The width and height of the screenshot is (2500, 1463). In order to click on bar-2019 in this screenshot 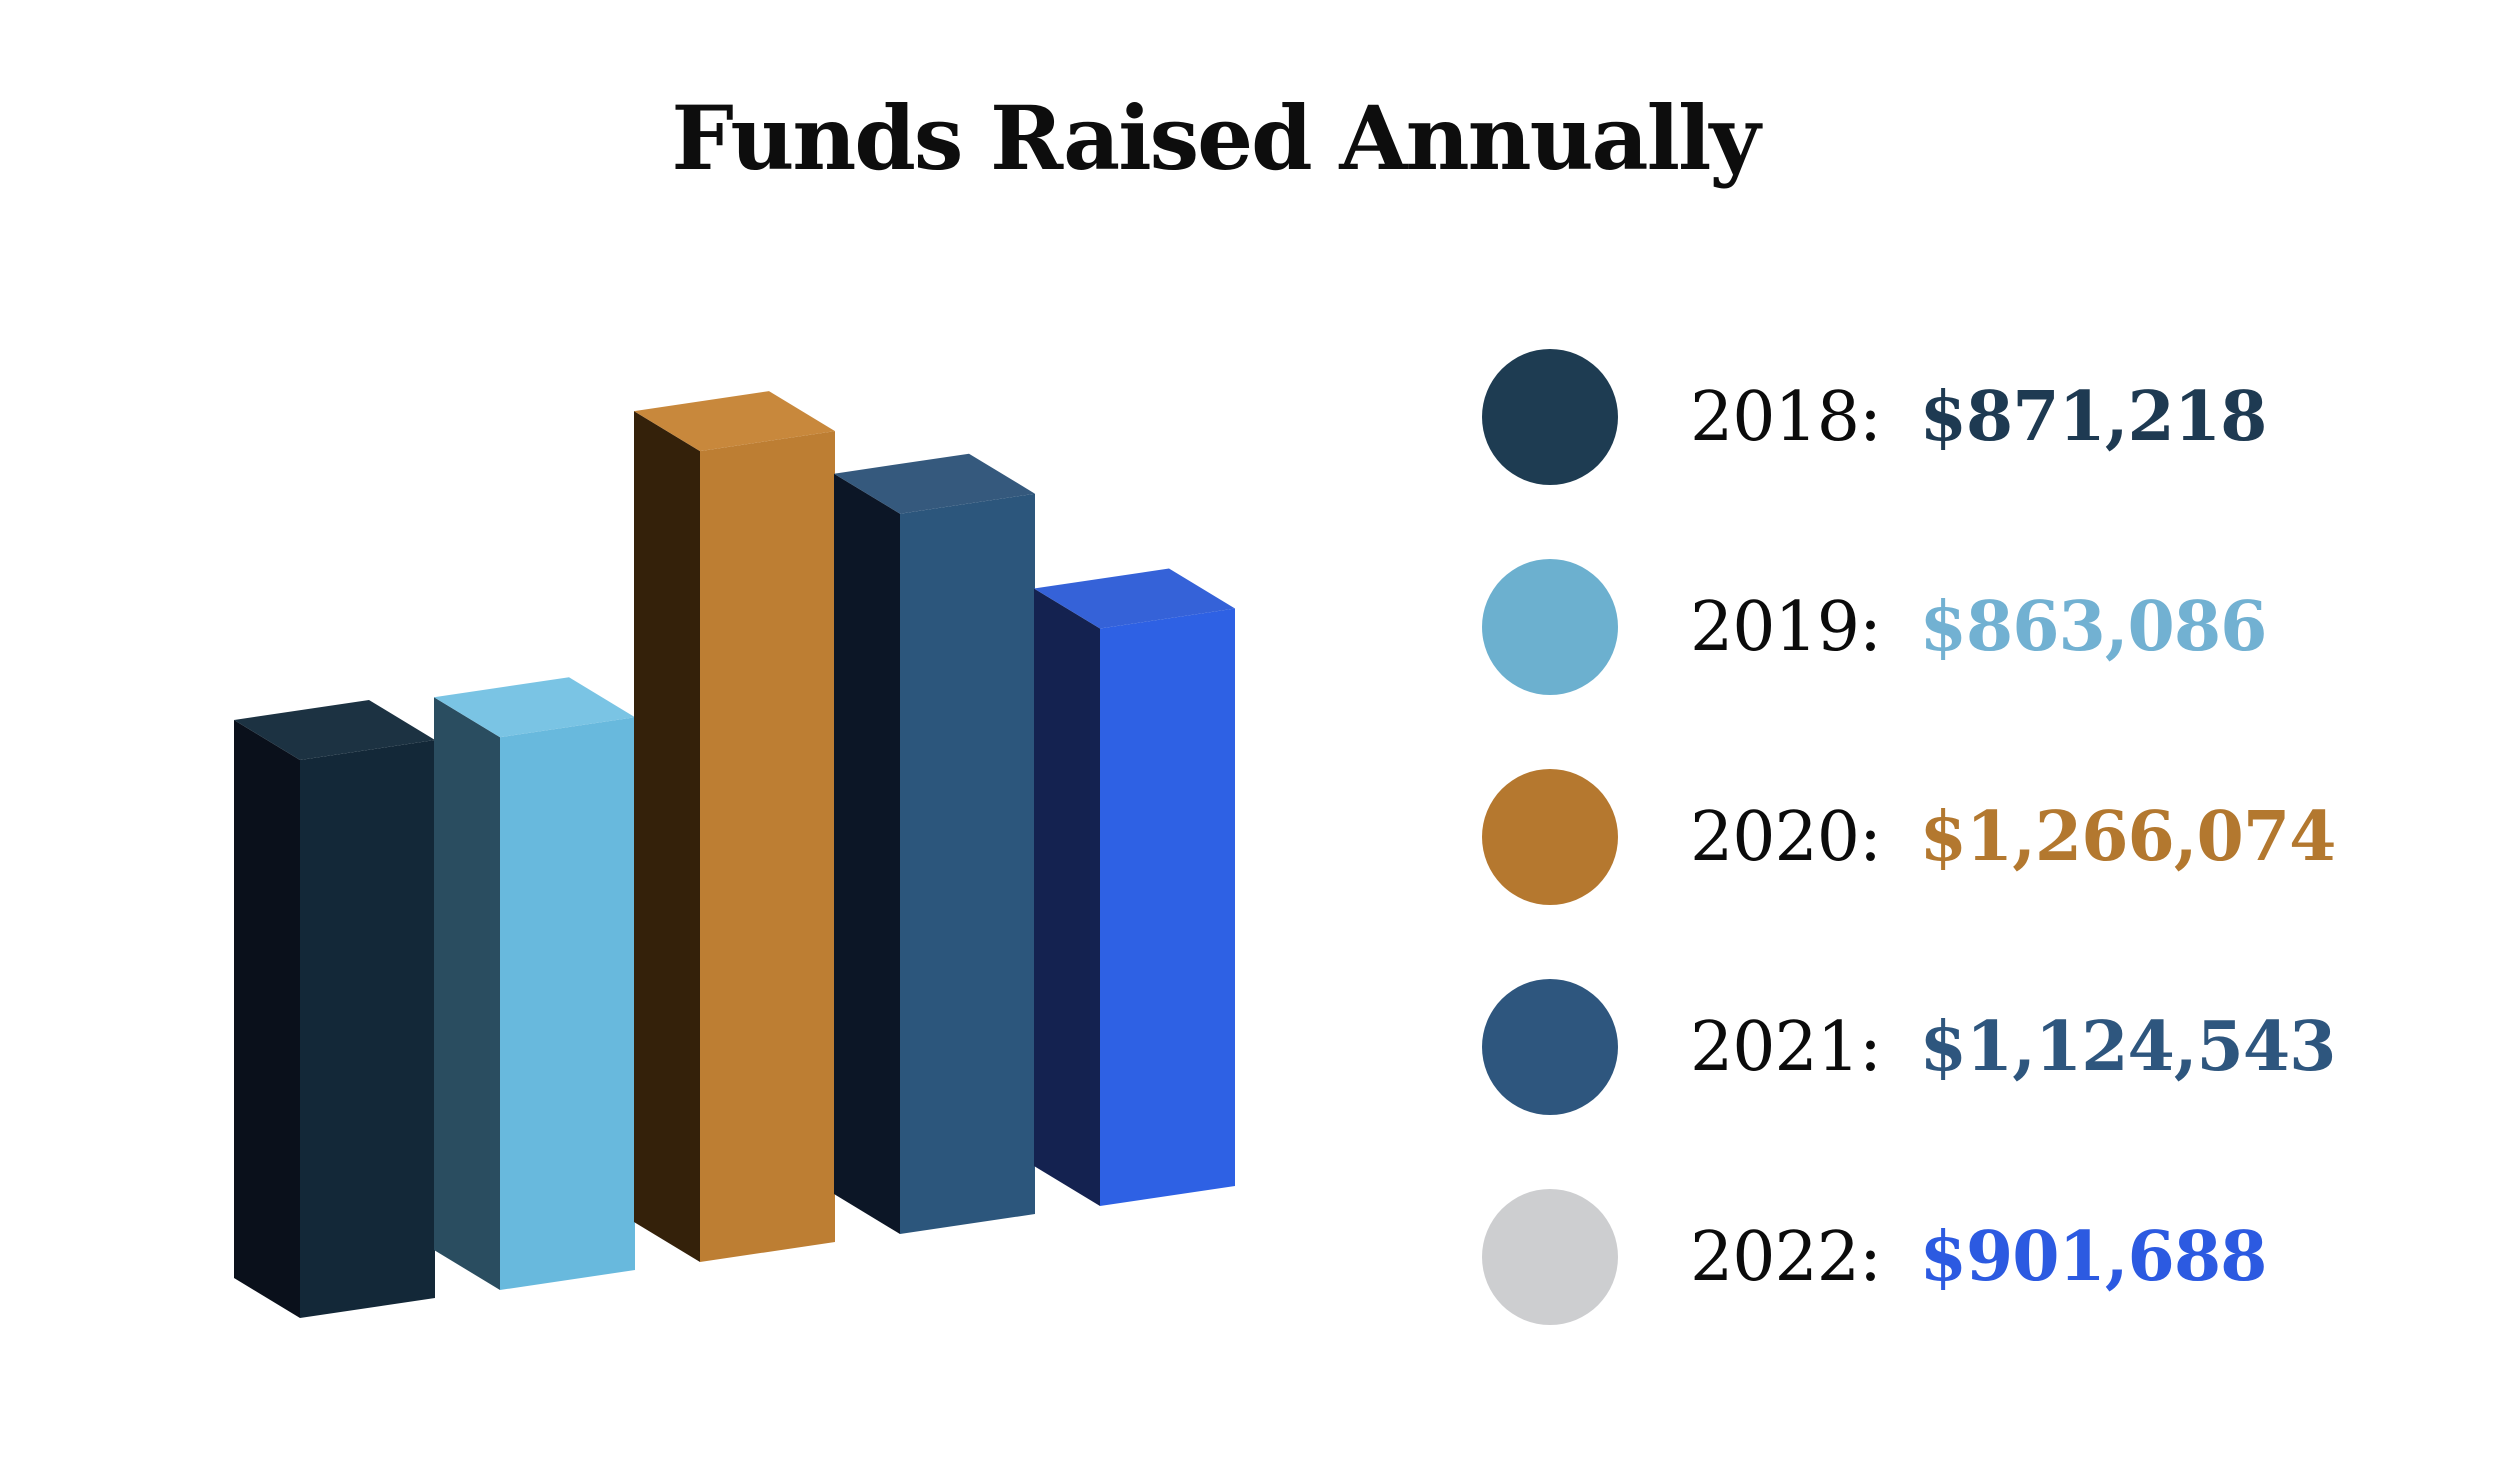, I will do `click(534, 983)`.